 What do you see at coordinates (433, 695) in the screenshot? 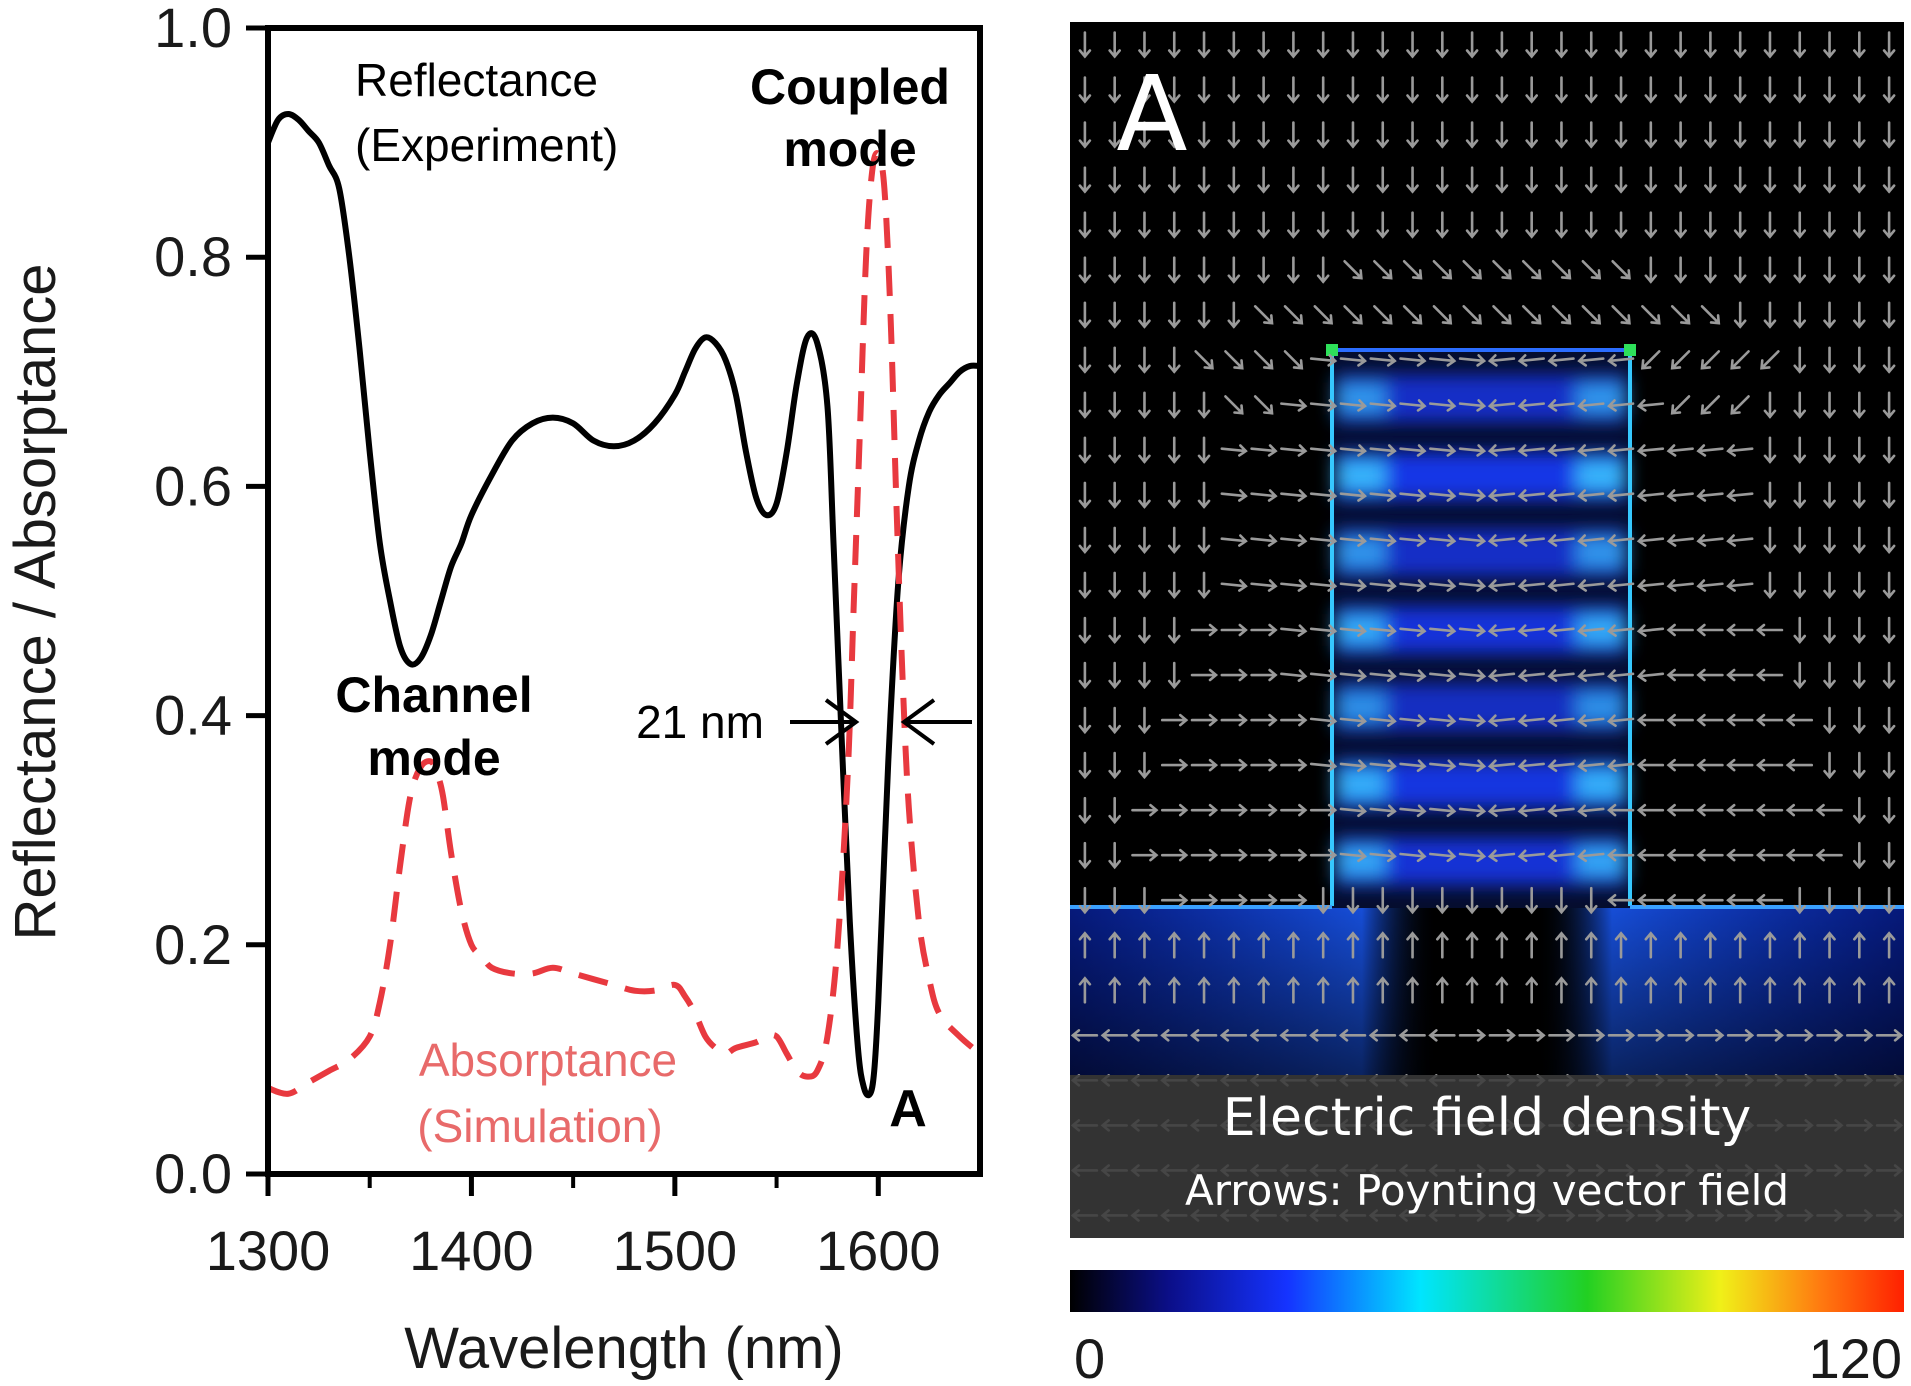
I see `channel-mode-label-line1: Channel` at bounding box center [433, 695].